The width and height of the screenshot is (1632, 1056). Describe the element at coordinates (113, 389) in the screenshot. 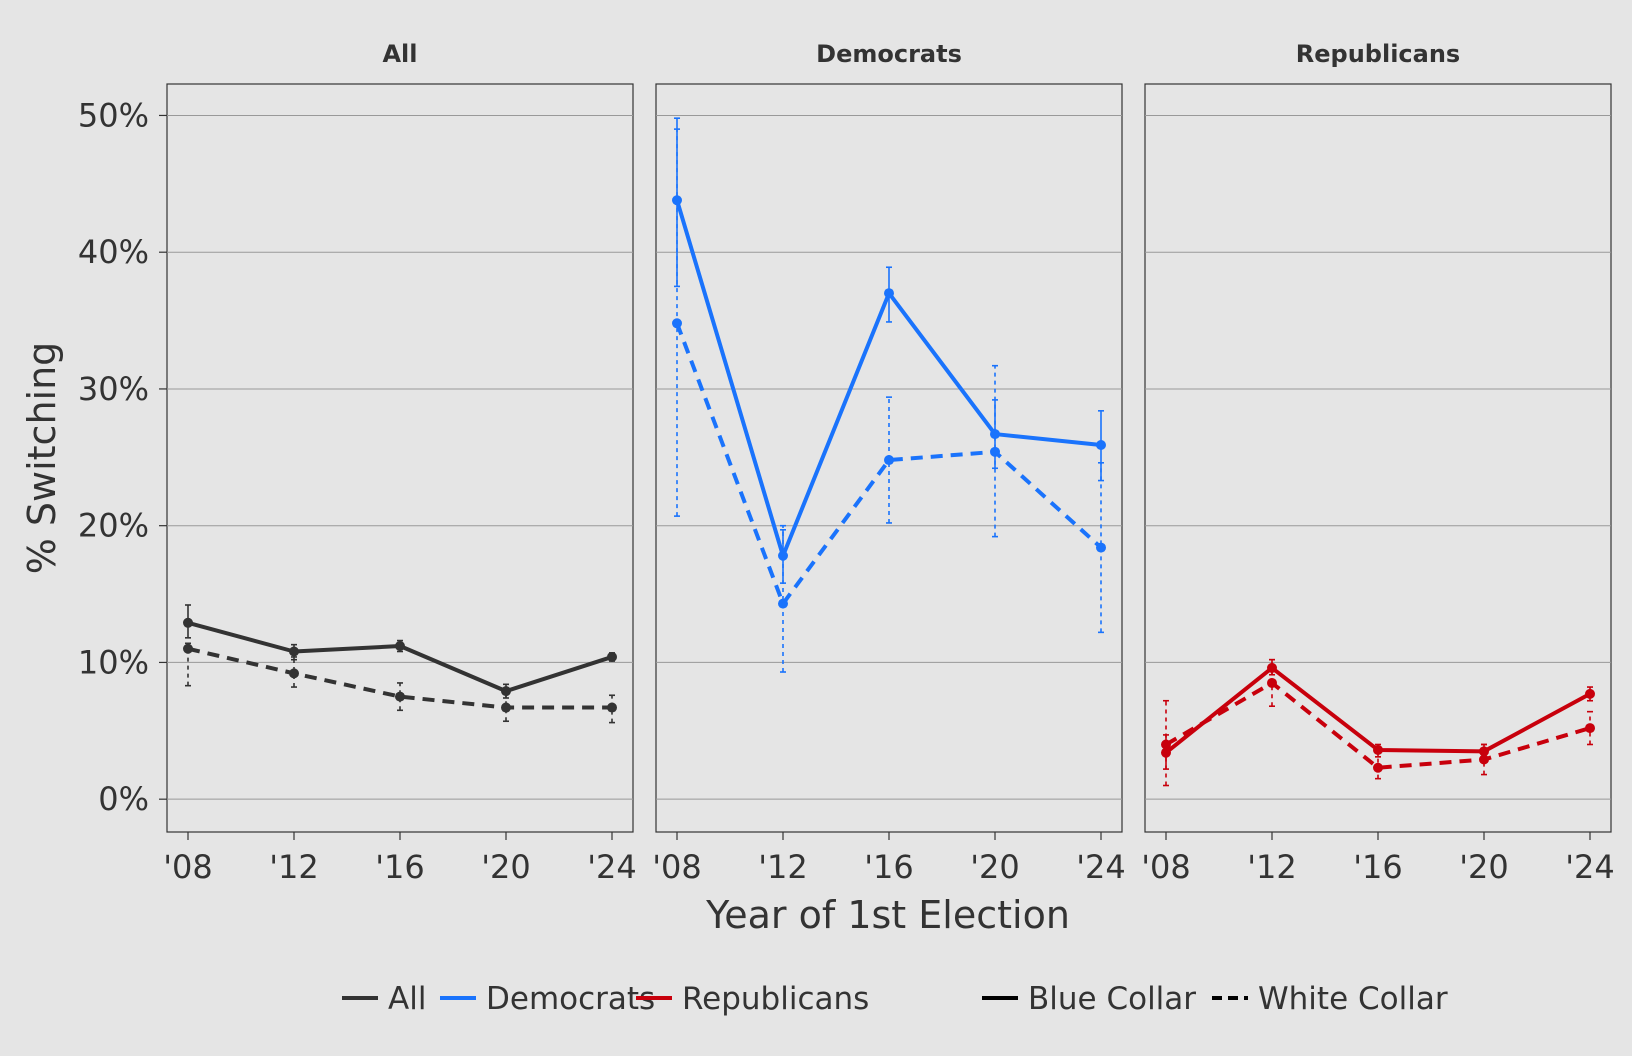

I see `y-tick-label: 30%` at that location.